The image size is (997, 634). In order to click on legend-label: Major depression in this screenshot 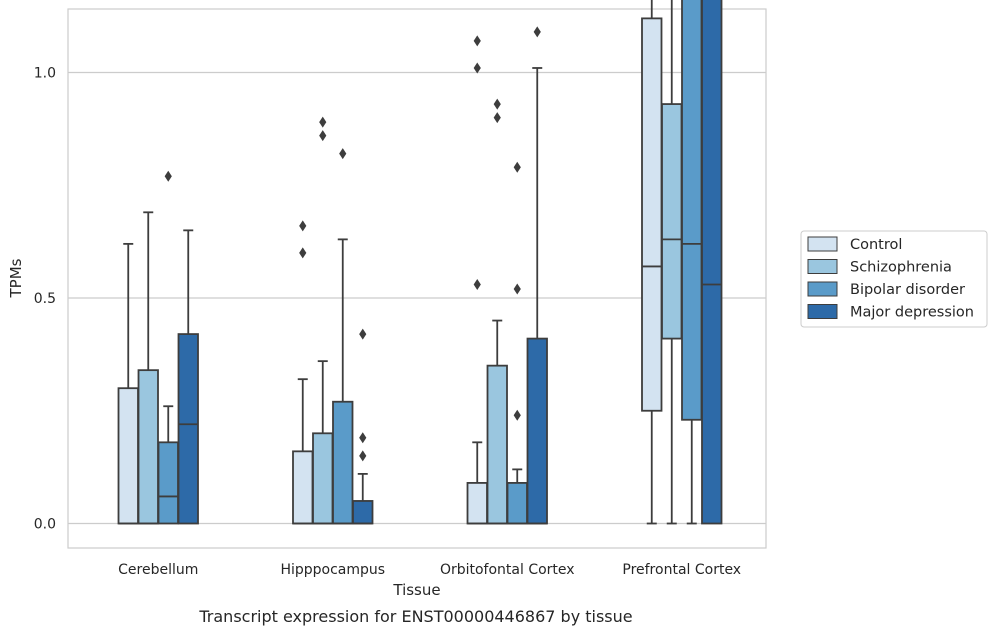, I will do `click(912, 313)`.